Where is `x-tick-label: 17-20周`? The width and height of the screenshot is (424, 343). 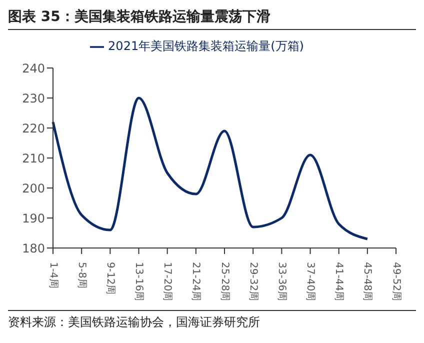 x-tick-label: 17-20周 is located at coordinates (167, 282).